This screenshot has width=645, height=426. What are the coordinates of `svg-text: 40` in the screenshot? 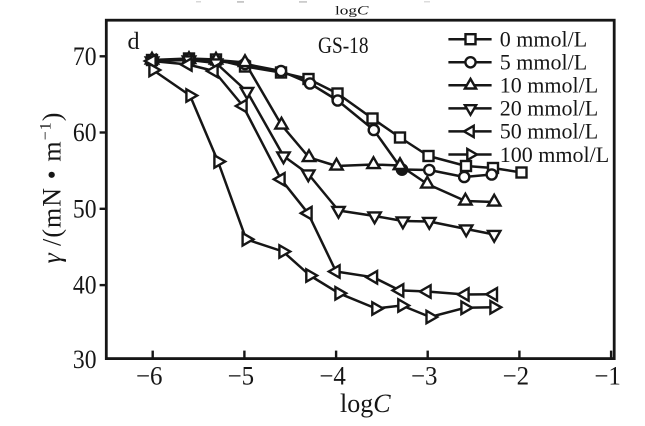 It's located at (85, 285).